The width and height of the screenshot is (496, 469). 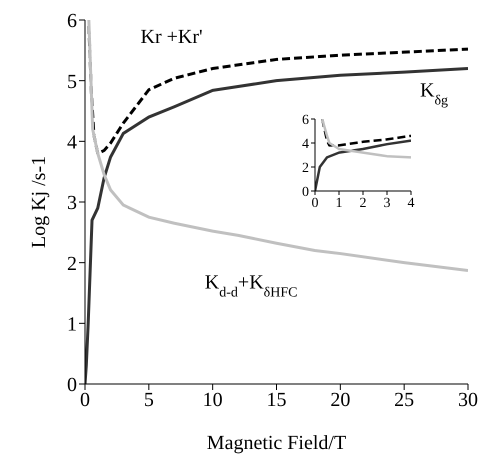 I want to click on x-tick-label: 20, so click(x=340, y=400).